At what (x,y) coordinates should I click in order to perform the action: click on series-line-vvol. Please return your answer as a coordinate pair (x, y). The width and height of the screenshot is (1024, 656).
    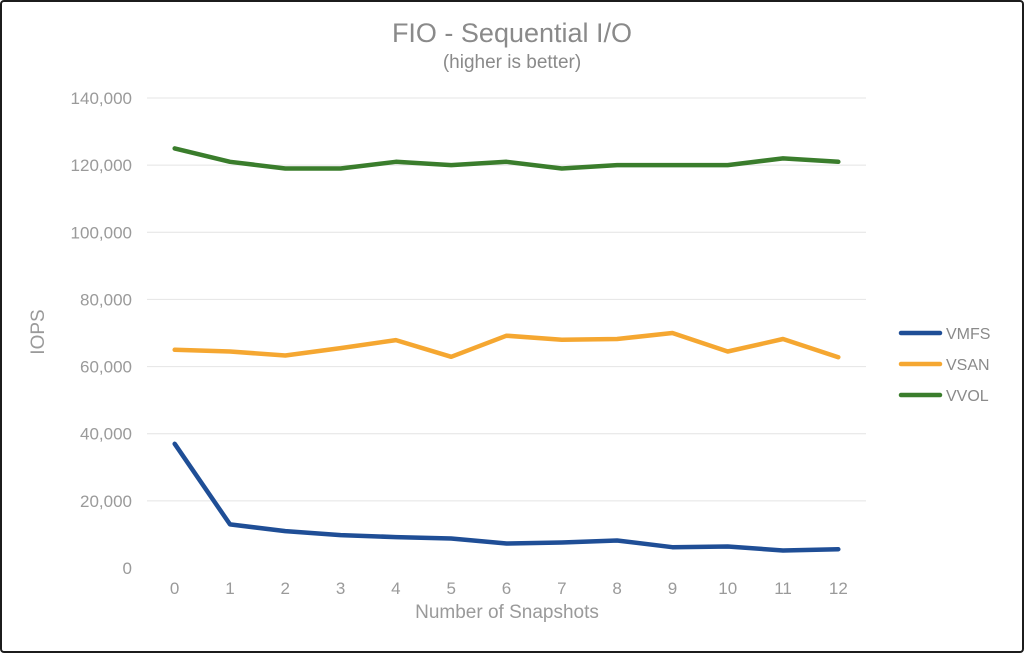
    Looking at the image, I should click on (506, 158).